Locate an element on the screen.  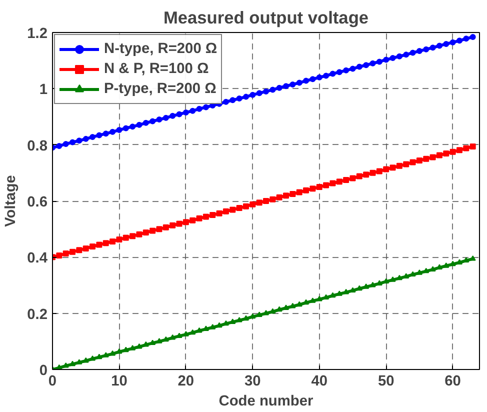
y-tick-label: 1 is located at coordinates (43, 90).